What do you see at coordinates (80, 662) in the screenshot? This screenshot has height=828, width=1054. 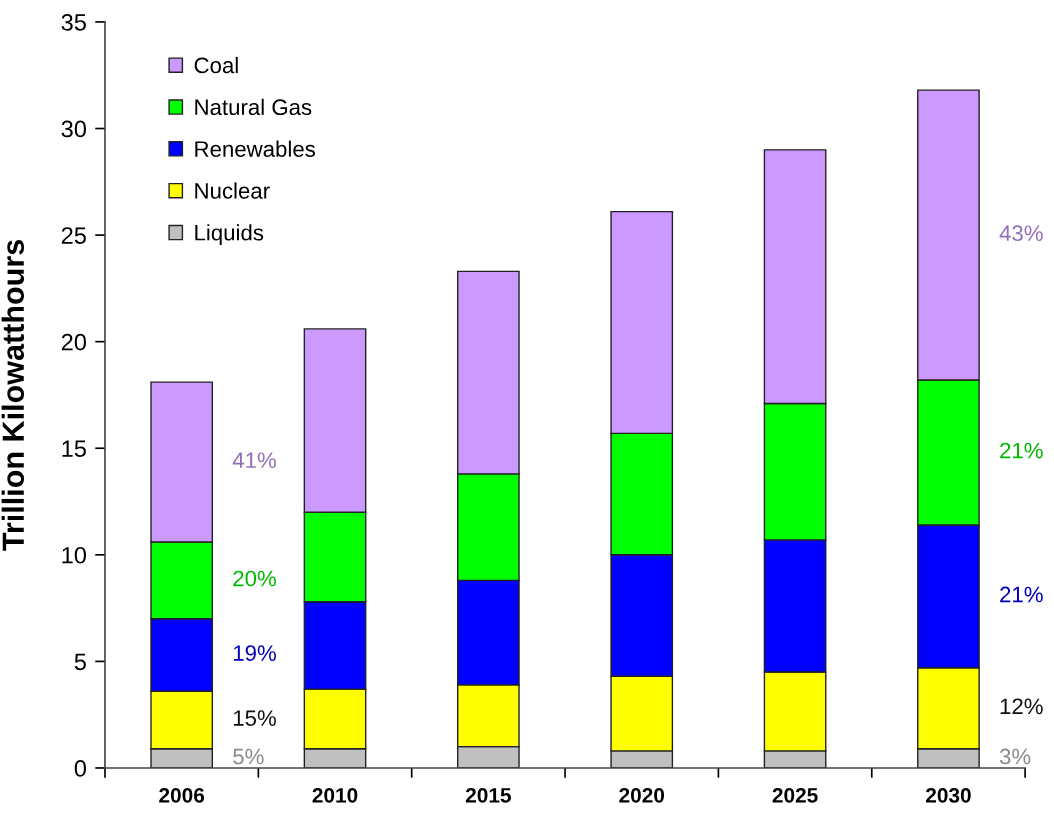 I see `y-tick-label: 5` at bounding box center [80, 662].